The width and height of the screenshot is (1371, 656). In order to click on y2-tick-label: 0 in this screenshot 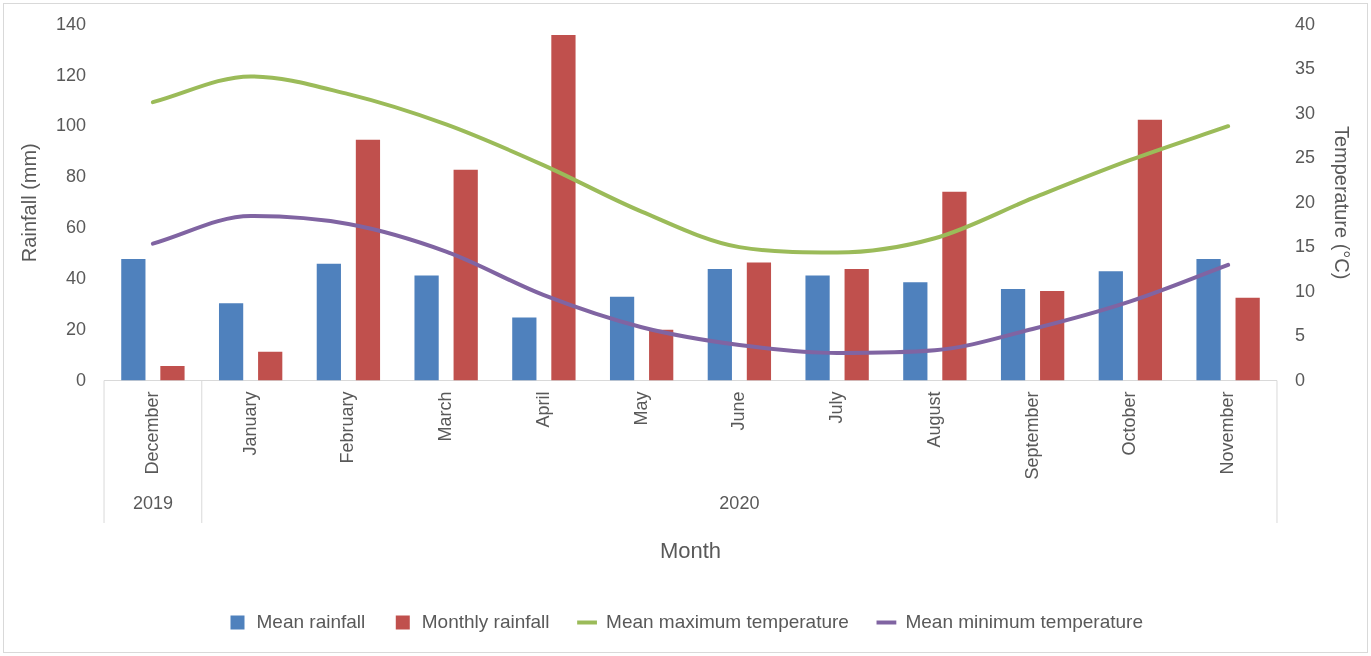, I will do `click(1299, 379)`.